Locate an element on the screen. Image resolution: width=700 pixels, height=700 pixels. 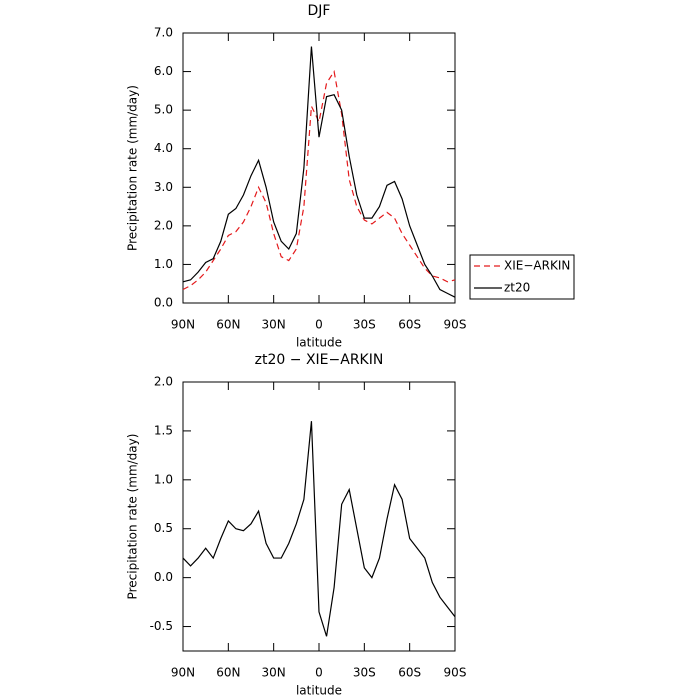
y-tick-label: 3.0 is located at coordinates (163, 187).